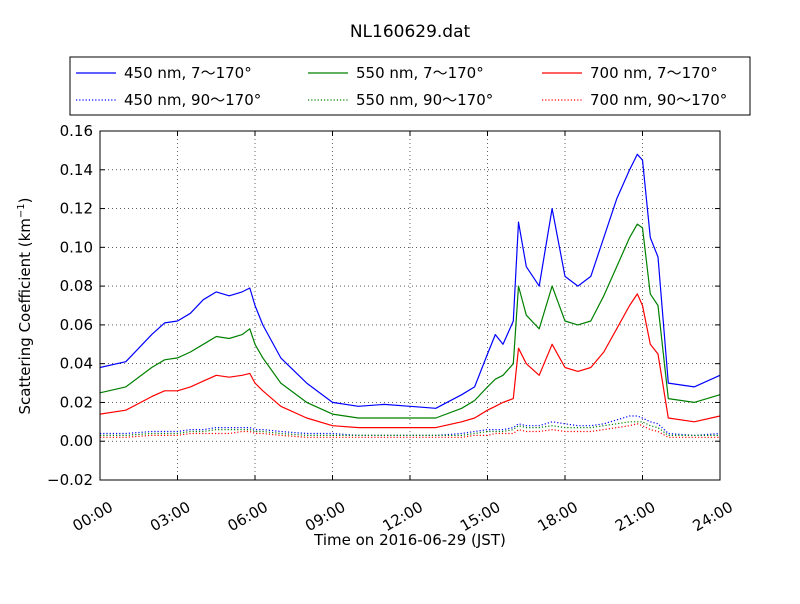 Image resolution: width=800 pixels, height=604 pixels. I want to click on chart-title: NL160629.dat, so click(410, 32).